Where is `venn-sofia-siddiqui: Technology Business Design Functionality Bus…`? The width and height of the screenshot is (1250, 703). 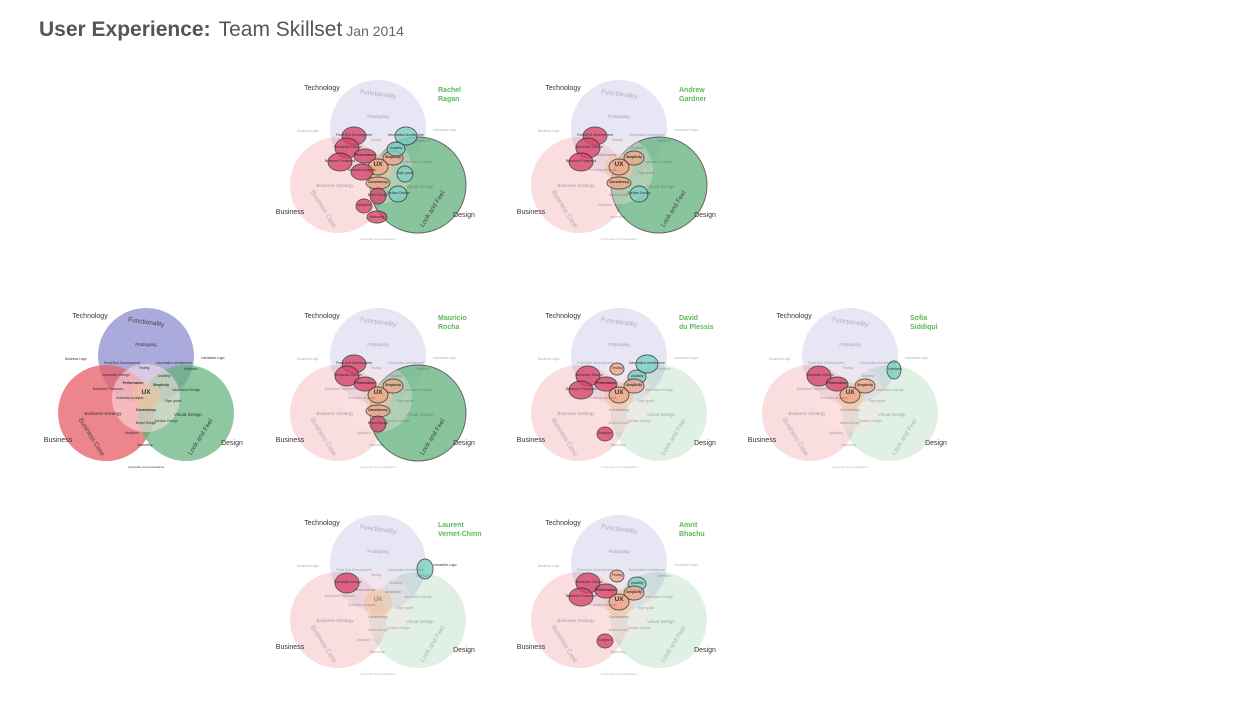
venn-sofia-siddiqui: Technology Business Design Functionality Bus… is located at coordinates (849, 393).